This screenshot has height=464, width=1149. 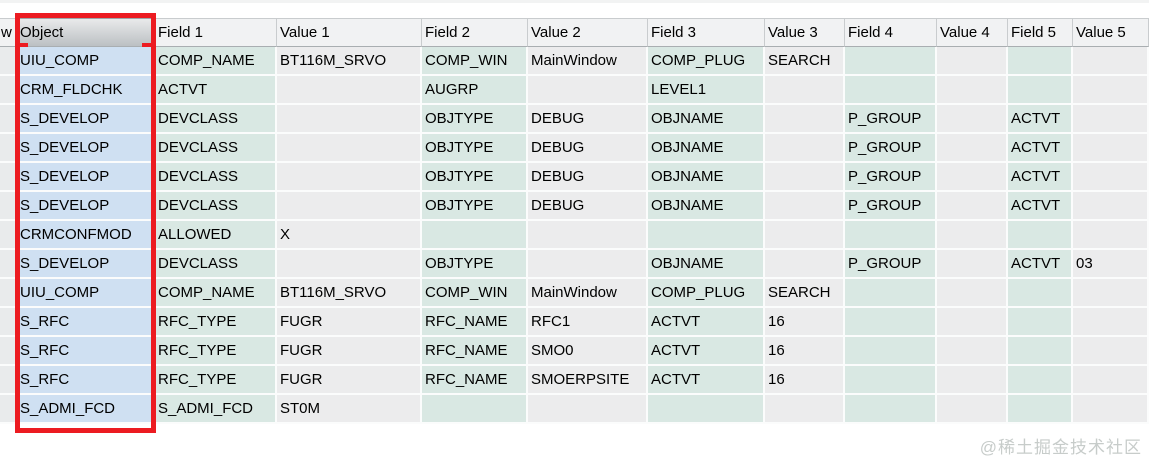 What do you see at coordinates (86, 322) in the screenshot?
I see `cell-r9-object: S_RFC` at bounding box center [86, 322].